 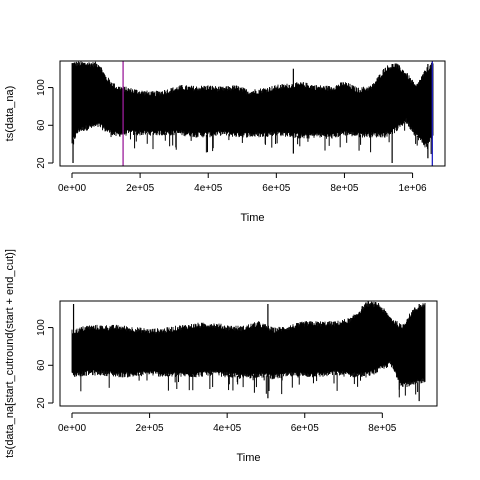 I want to click on x-tick-label: 1e+06, so click(x=413, y=188).